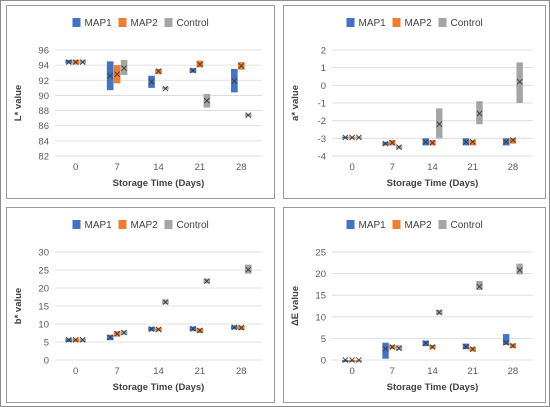  I want to click on y-tick-label: -3, so click(322, 139).